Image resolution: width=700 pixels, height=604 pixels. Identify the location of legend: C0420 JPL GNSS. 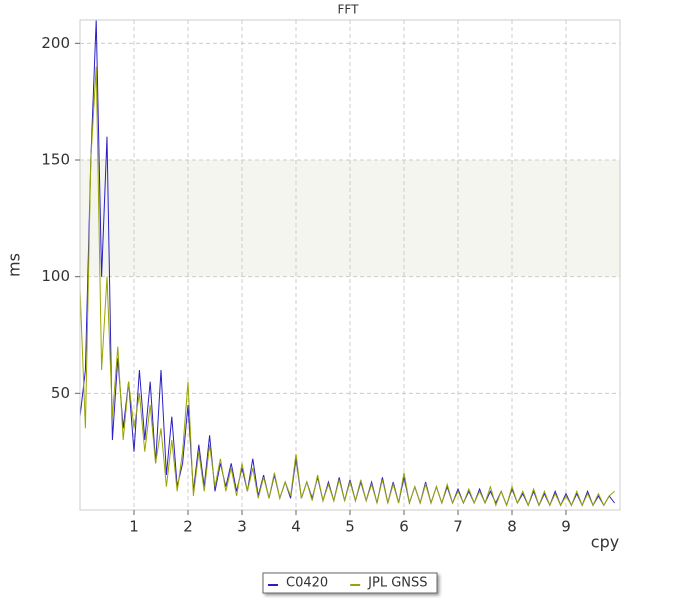
(350, 583).